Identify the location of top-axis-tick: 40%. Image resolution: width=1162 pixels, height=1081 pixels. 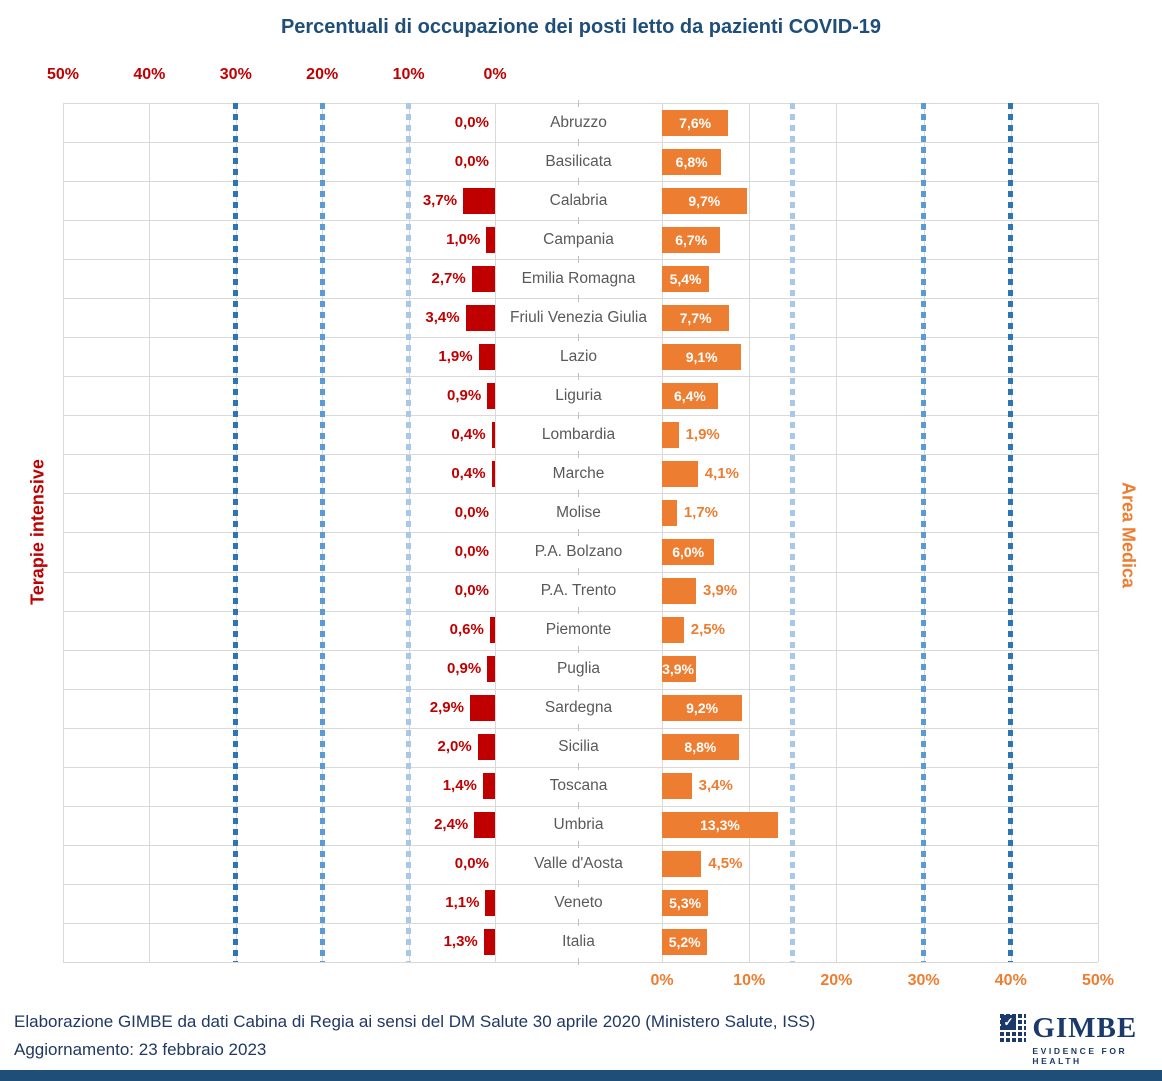
(149, 74).